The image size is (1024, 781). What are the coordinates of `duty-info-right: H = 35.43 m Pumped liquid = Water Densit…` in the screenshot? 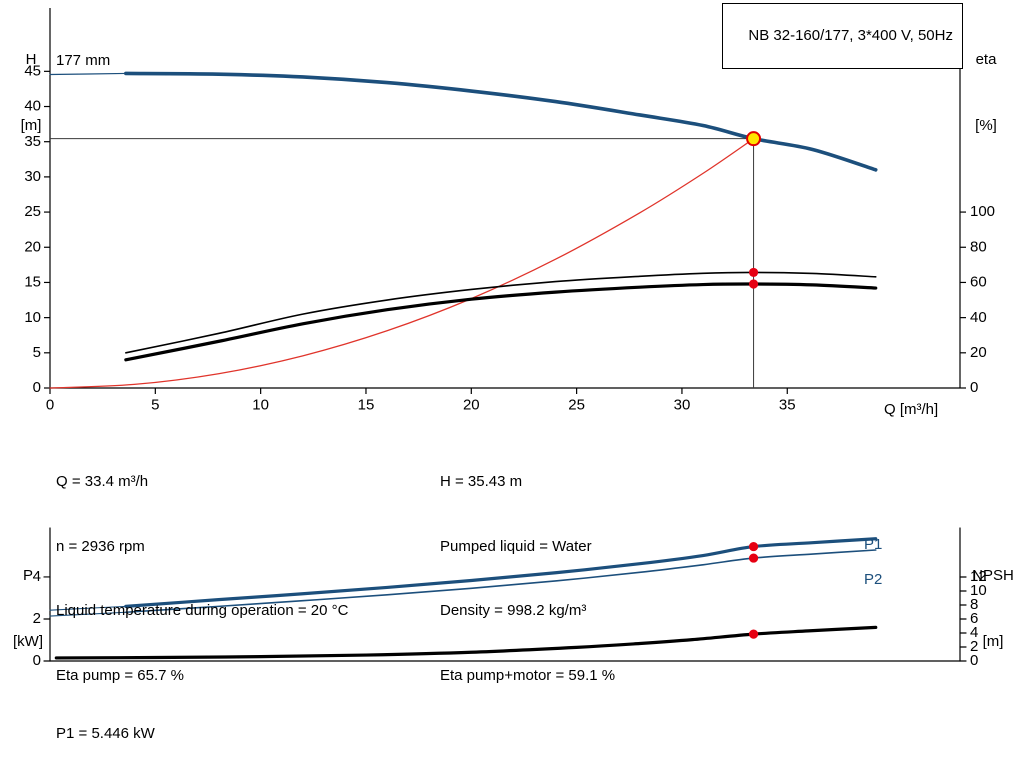 It's located at (527, 578).